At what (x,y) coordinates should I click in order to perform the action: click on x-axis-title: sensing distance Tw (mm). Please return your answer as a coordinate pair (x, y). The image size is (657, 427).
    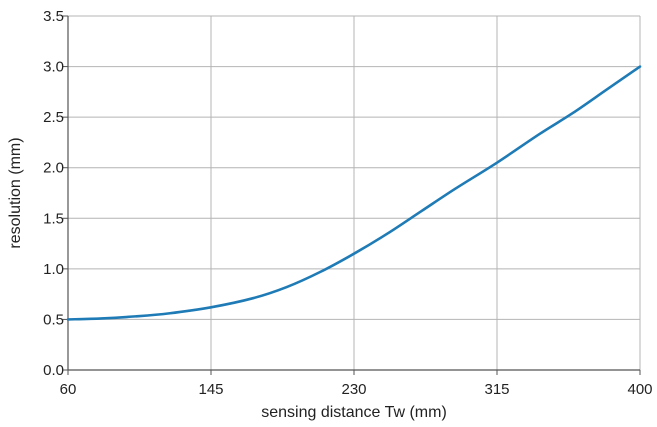
    Looking at the image, I should click on (354, 412).